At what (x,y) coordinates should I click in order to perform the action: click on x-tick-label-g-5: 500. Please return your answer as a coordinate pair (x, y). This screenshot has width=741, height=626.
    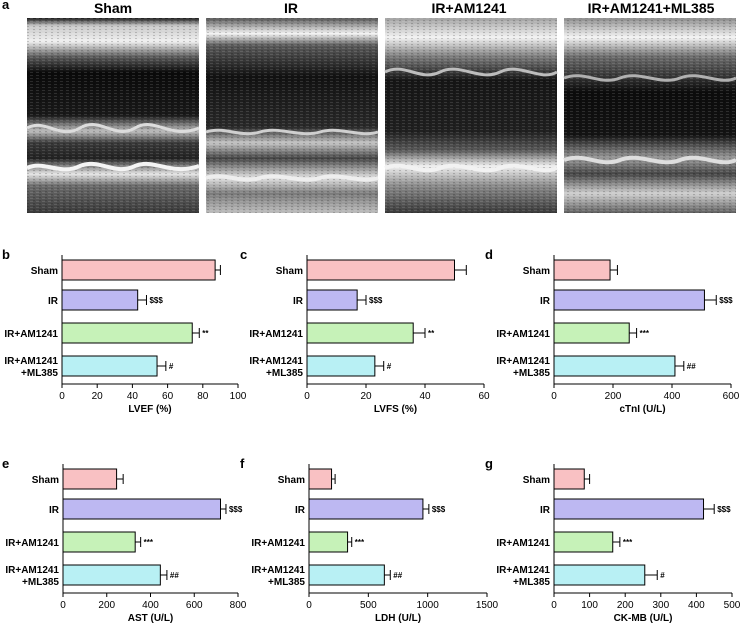
    Looking at the image, I should click on (732, 605).